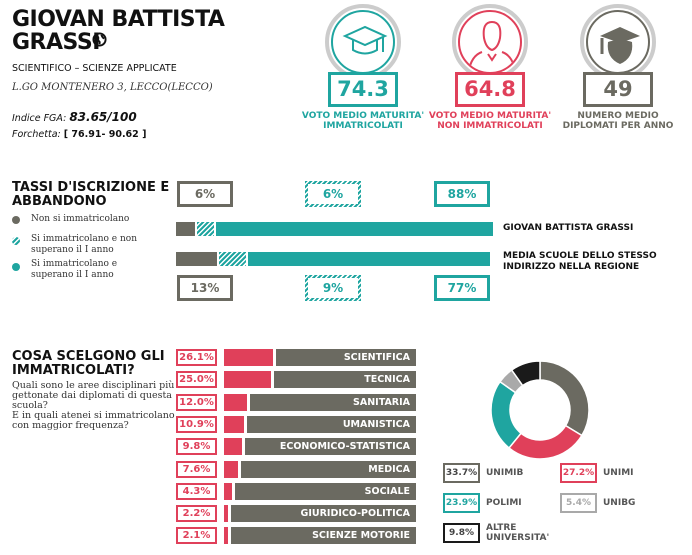 The width and height of the screenshot is (692, 555). What do you see at coordinates (323, 536) in the screenshot?
I see `area-label: SCIENZE MOTORIE` at bounding box center [323, 536].